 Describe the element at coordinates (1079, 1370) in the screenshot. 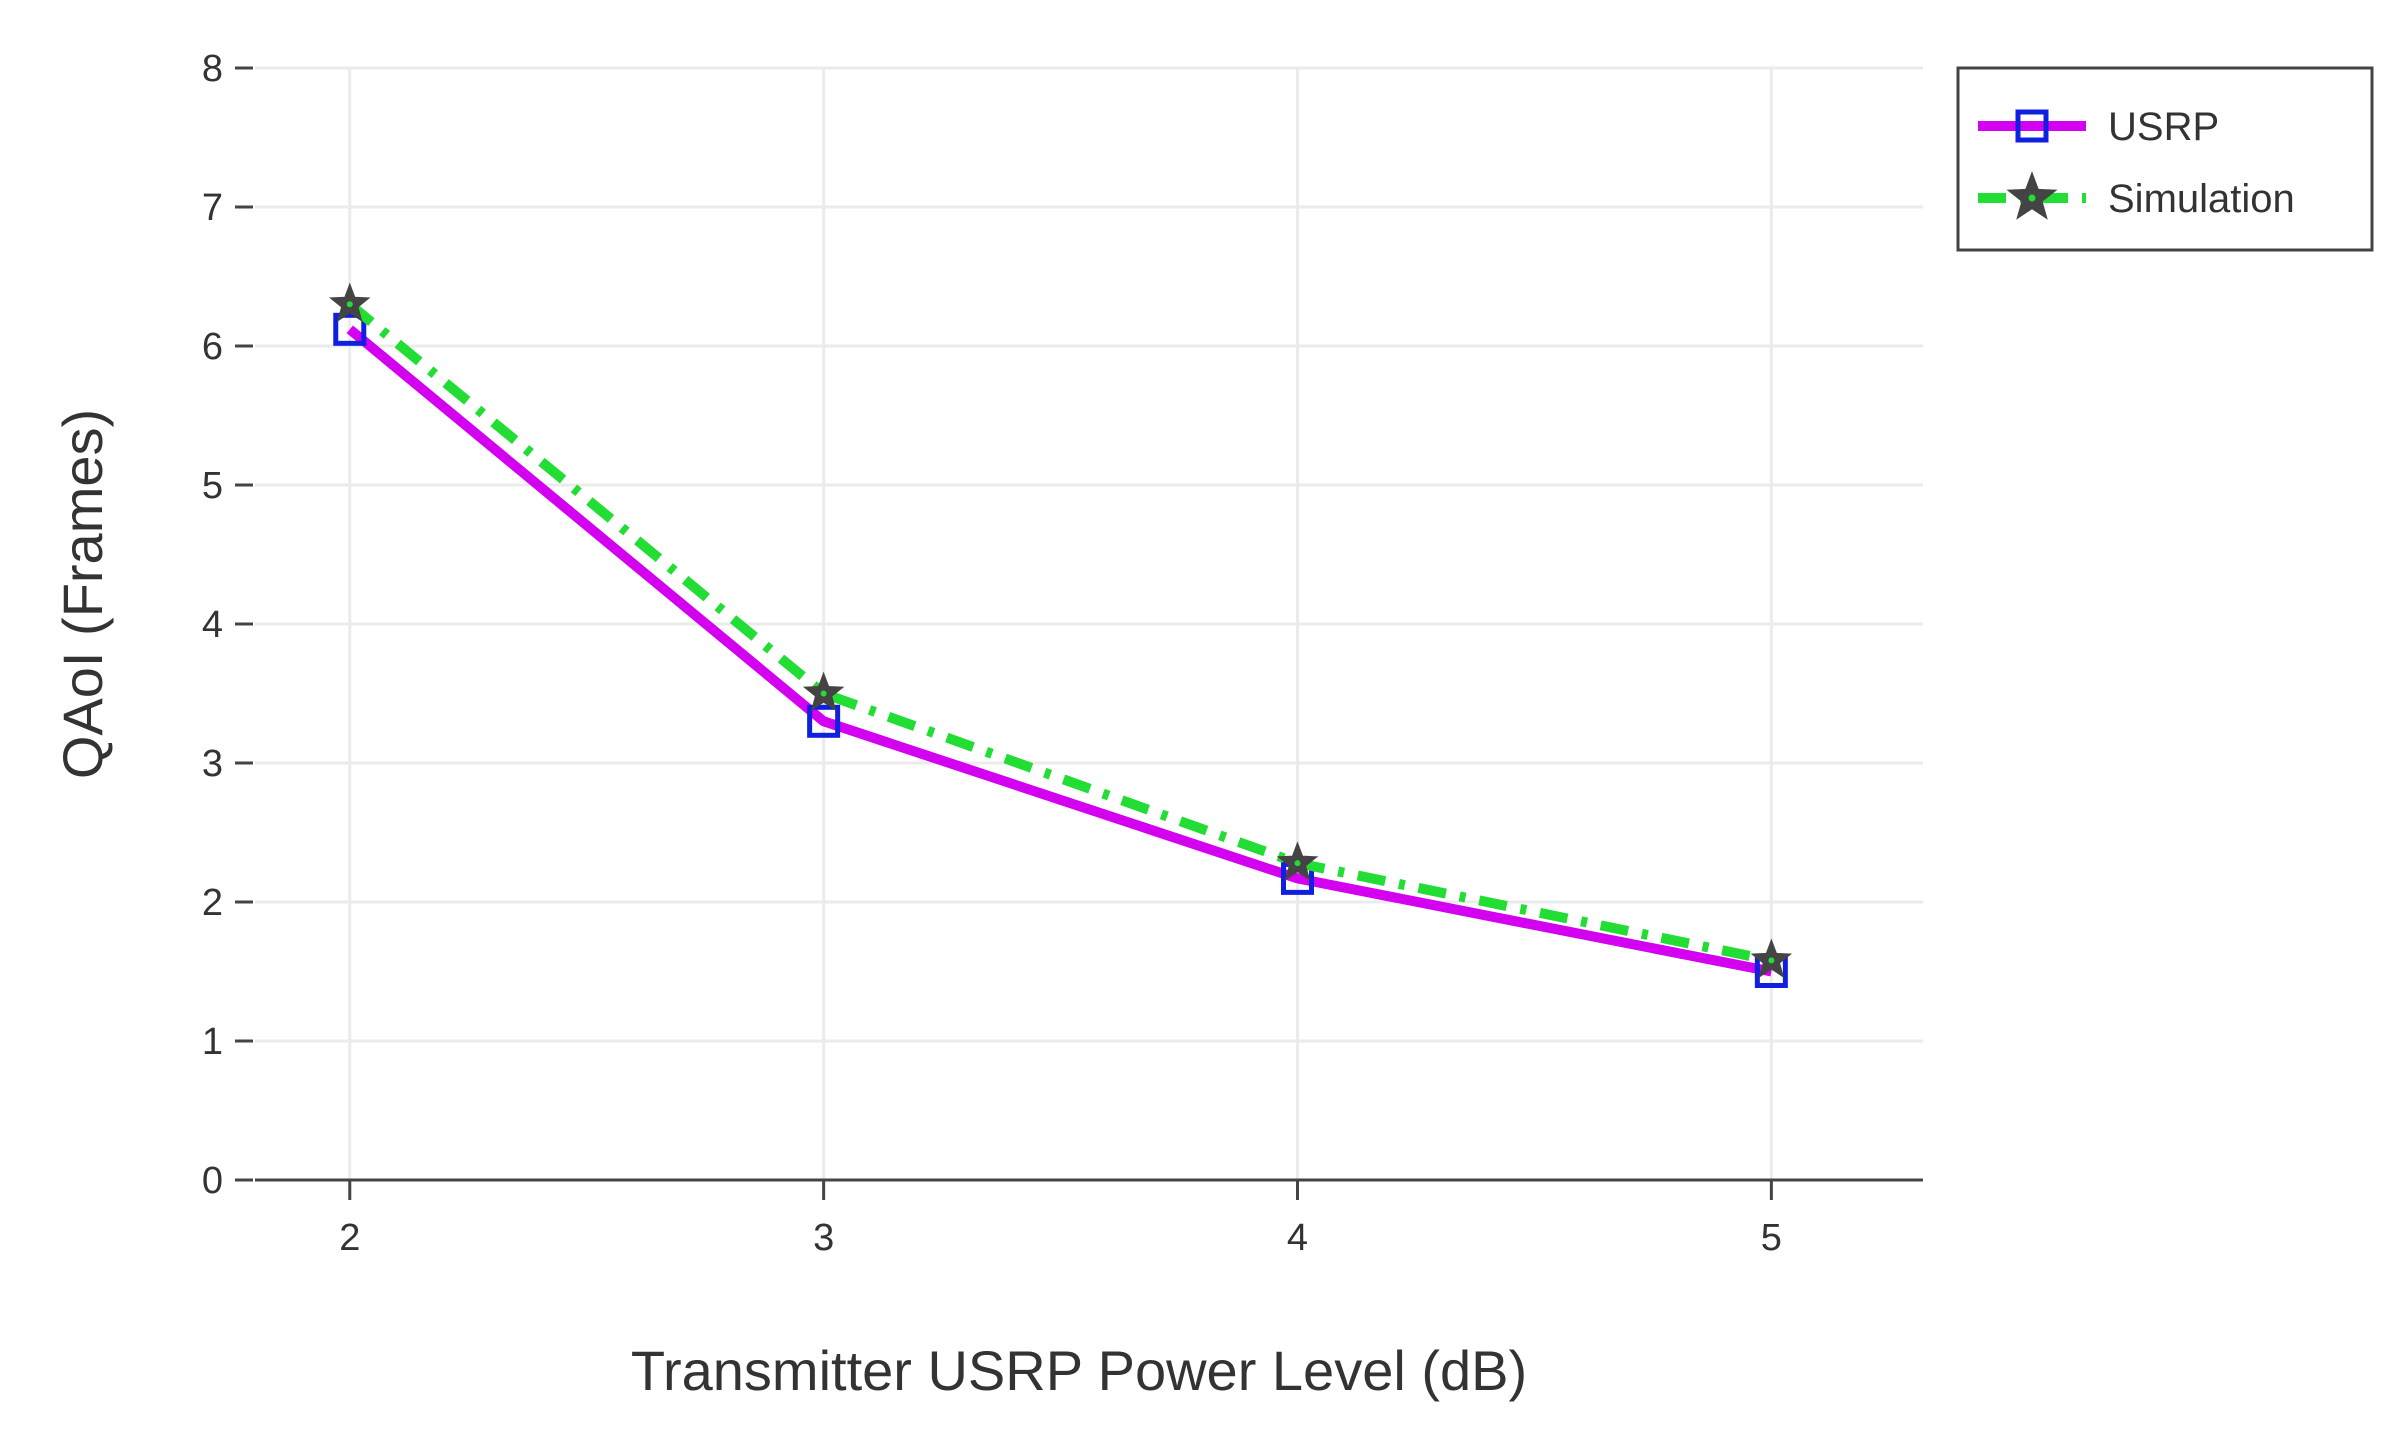

I see `x-axis-title: Transmitter USRP Power Level (dB)` at that location.